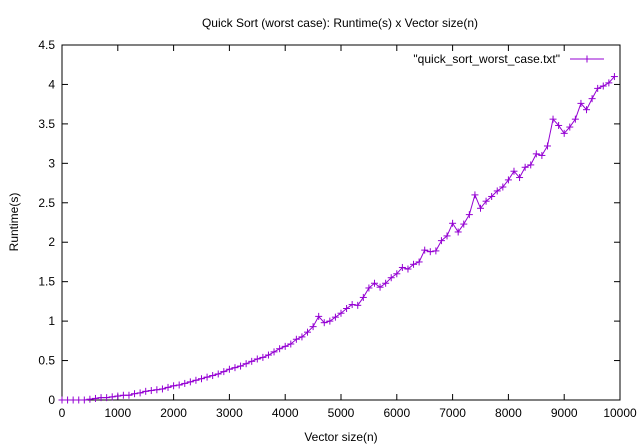 This screenshot has height=448, width=640. What do you see at coordinates (46, 124) in the screenshot?
I see `y-tick-label: 3.5` at bounding box center [46, 124].